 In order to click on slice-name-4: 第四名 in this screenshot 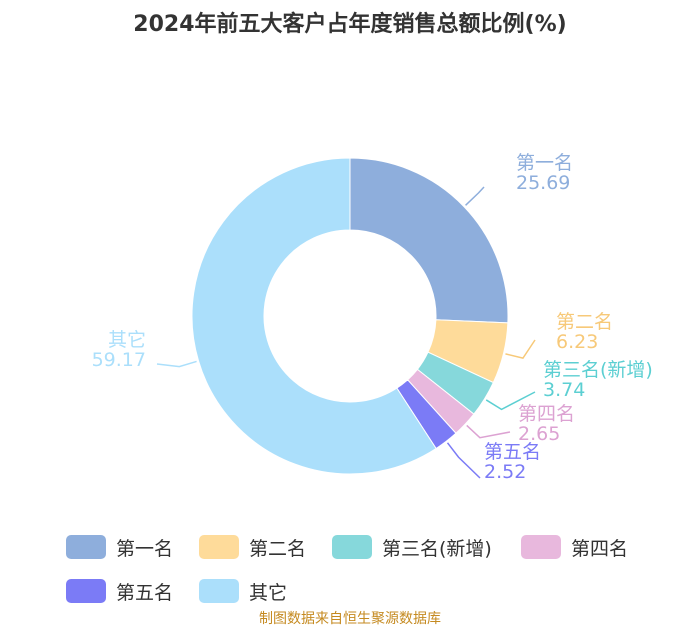, I will do `click(546, 414)`.